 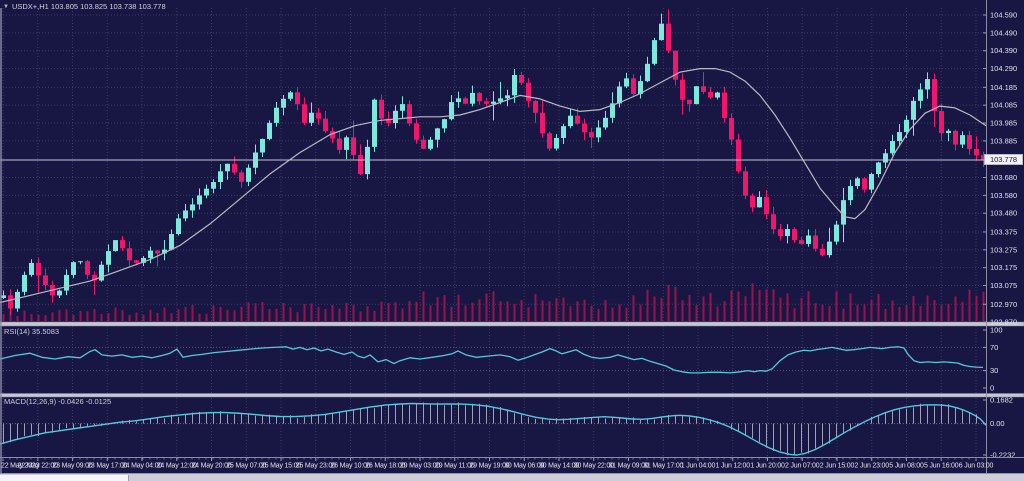 I want to click on symbol-dropdown-icon: ▼, so click(x=6, y=6).